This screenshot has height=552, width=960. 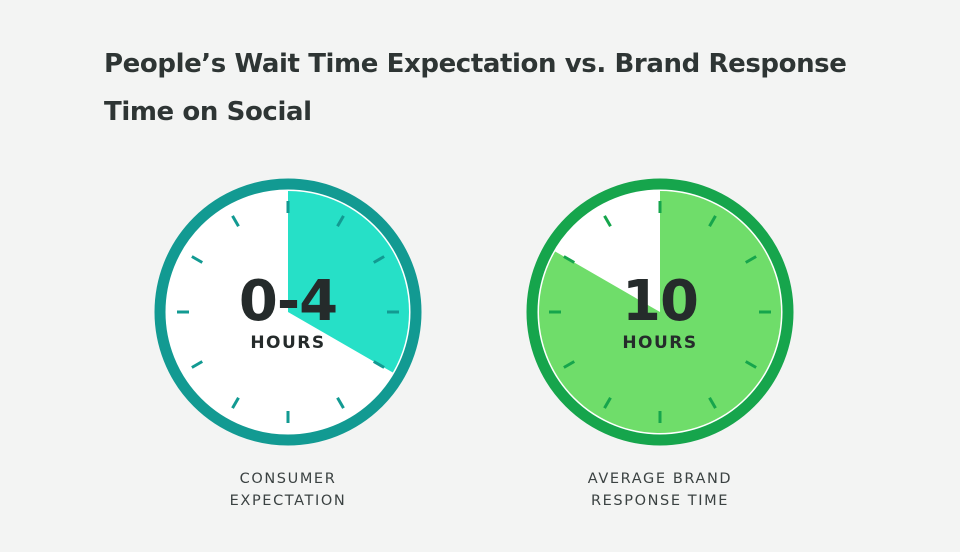 What do you see at coordinates (660, 490) in the screenshot?
I see `brand-response-caption: AVERAGE BRAND RESPONSE TIME` at bounding box center [660, 490].